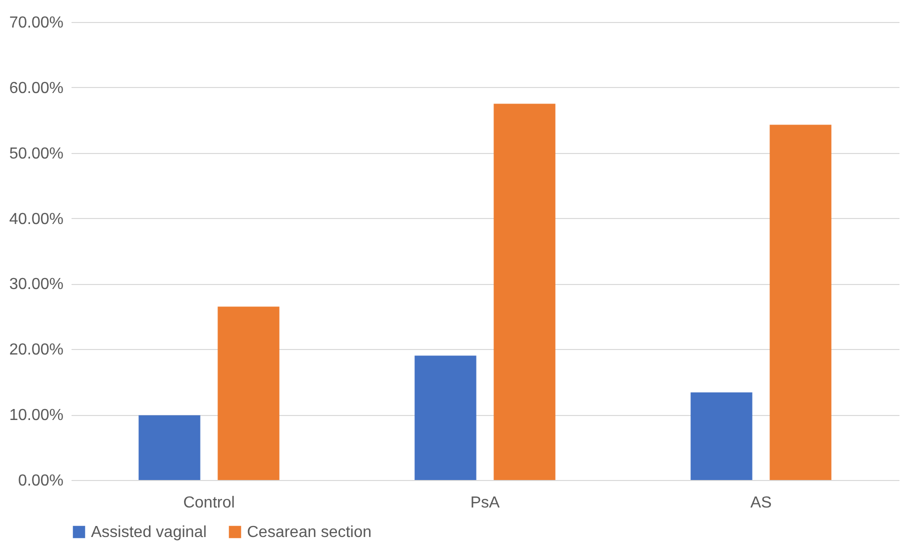 Image resolution: width=909 pixels, height=544 pixels. I want to click on x-tick-label: Control, so click(209, 503).